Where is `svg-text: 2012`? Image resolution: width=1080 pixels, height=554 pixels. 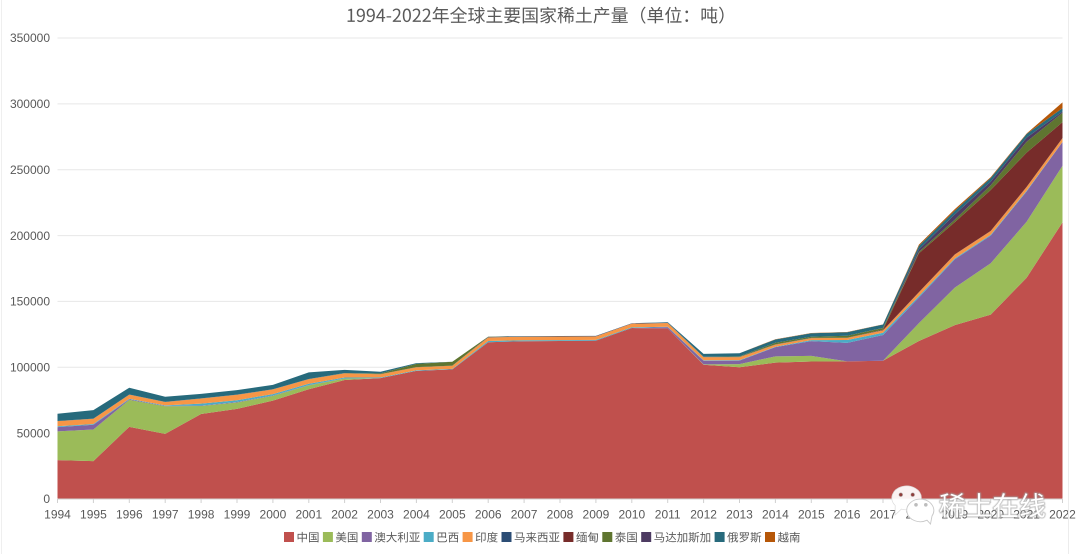
svg-text: 2012 is located at coordinates (703, 515).